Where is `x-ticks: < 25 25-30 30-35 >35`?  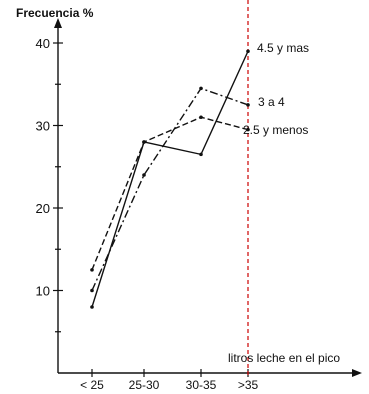
x-ticks: < 25 25-30 30-35 >35 is located at coordinates (169, 380).